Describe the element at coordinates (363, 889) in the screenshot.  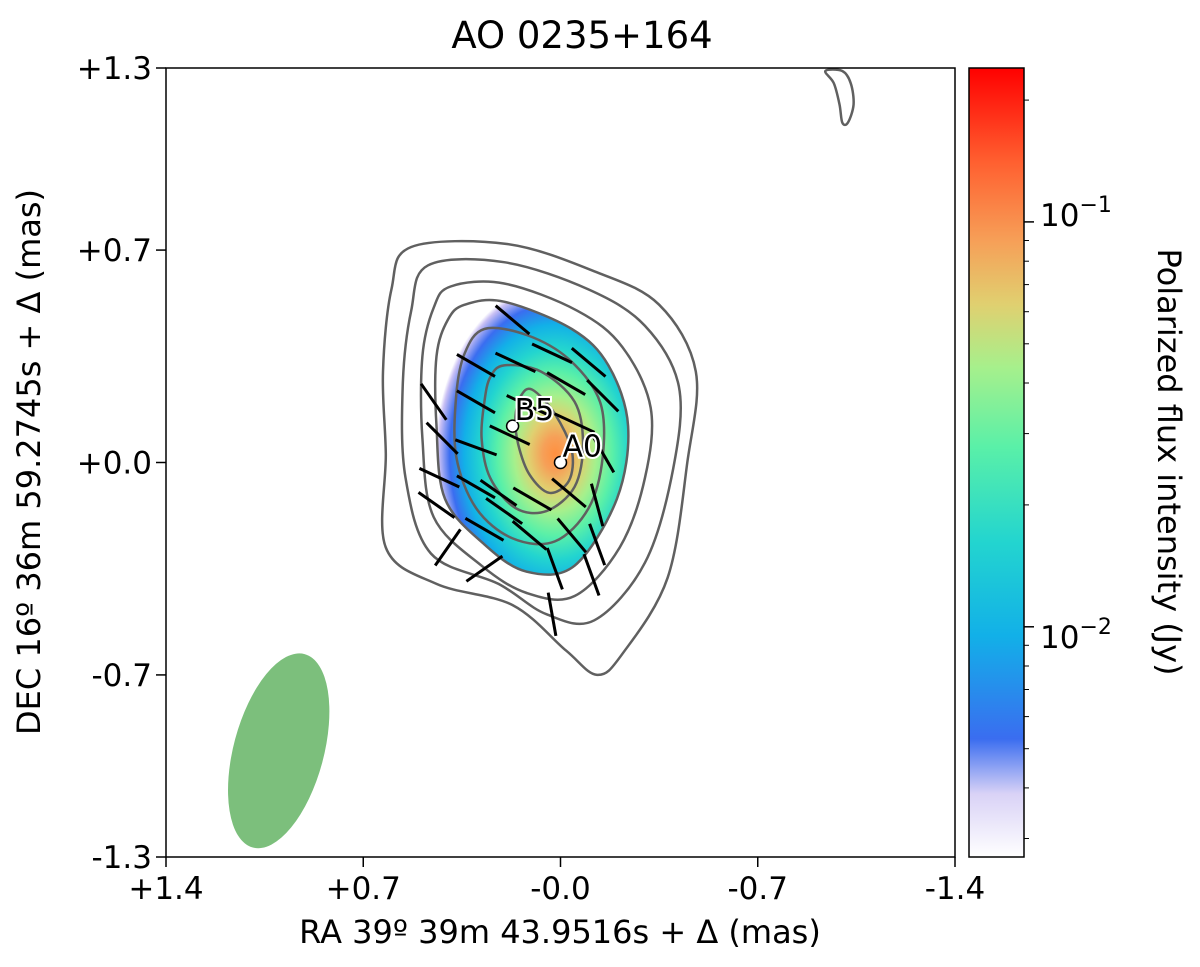
I see `x-tick-label: +0.7` at that location.